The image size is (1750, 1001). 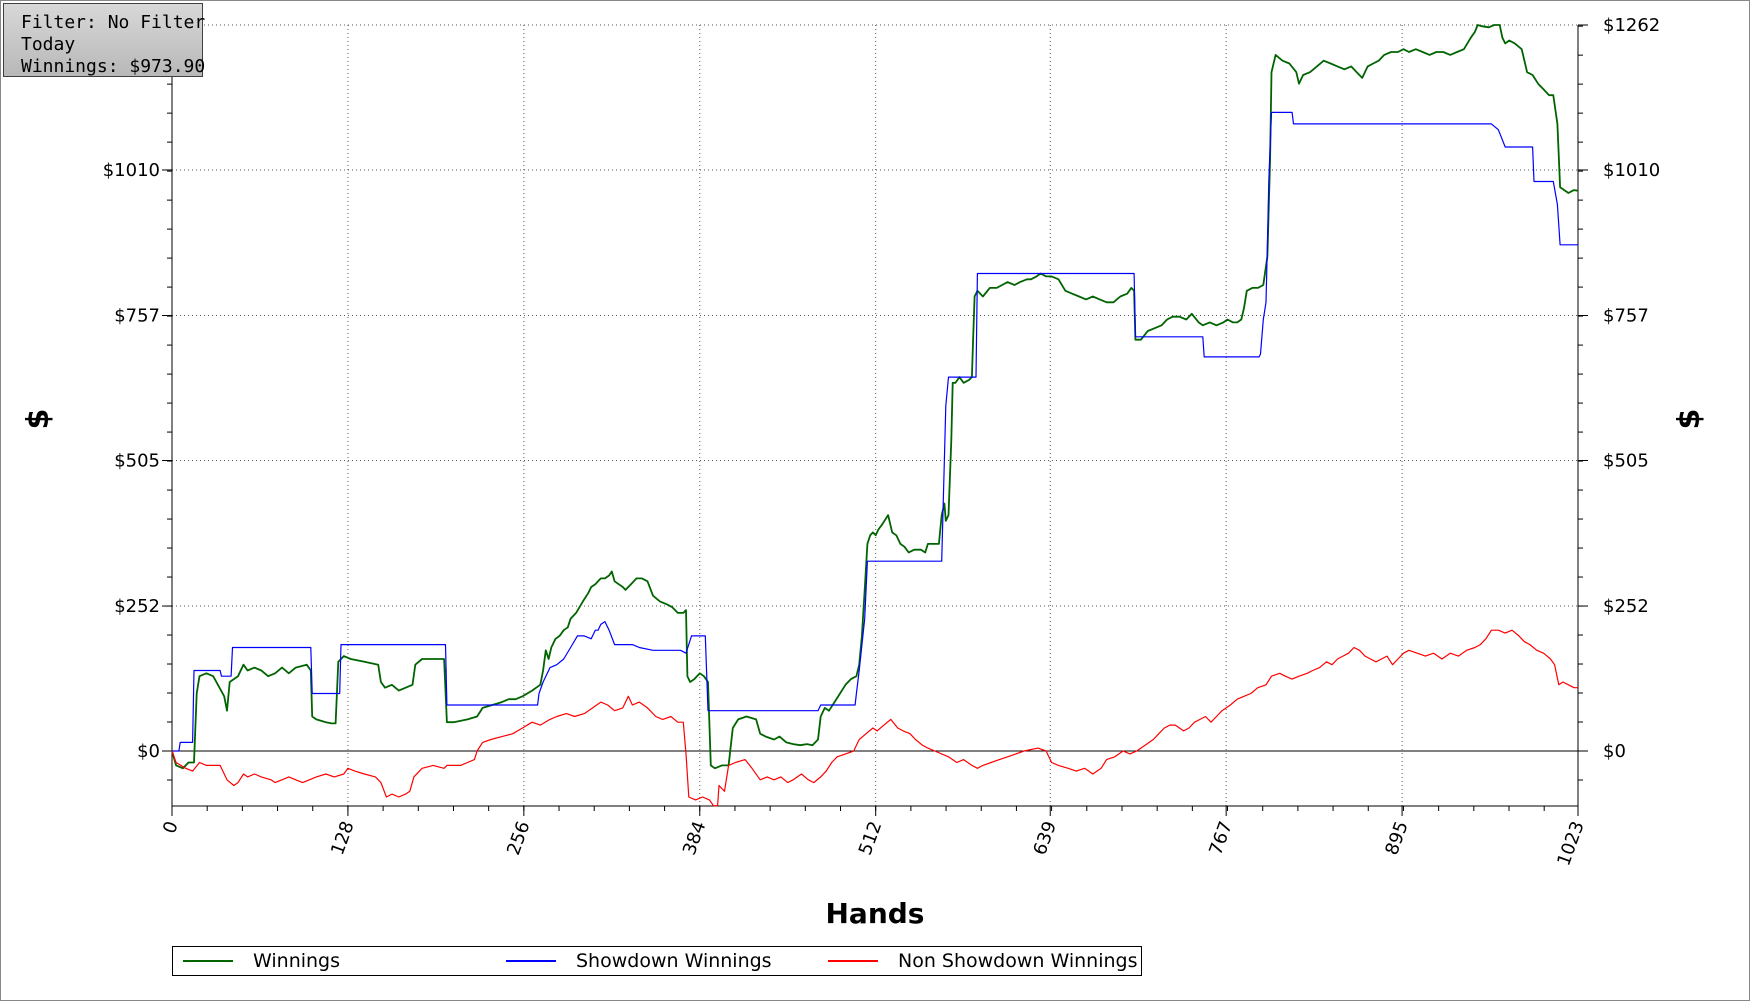 I want to click on x-tick-label: 128, so click(x=342, y=838).